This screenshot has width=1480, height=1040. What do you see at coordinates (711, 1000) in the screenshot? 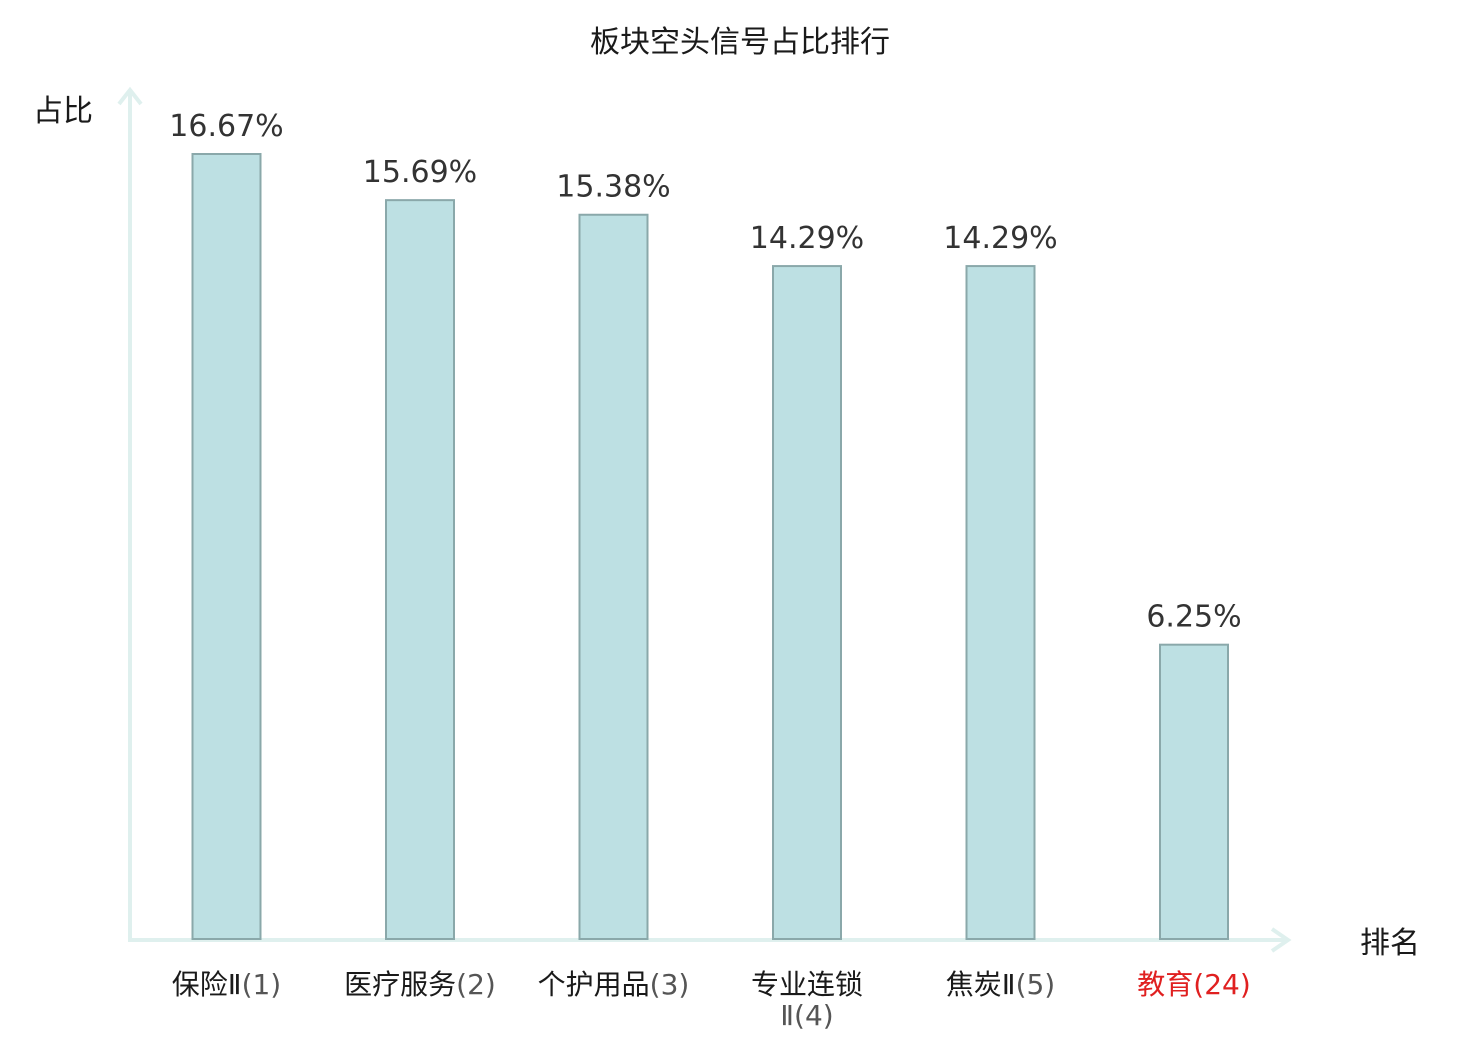
I see `category-labels: 保险Ⅱ(1) 医疗服务(2) 个护用品(3) 专业连锁 Ⅱ(4) 焦炭Ⅱ(5) 教育(24)` at bounding box center [711, 1000].